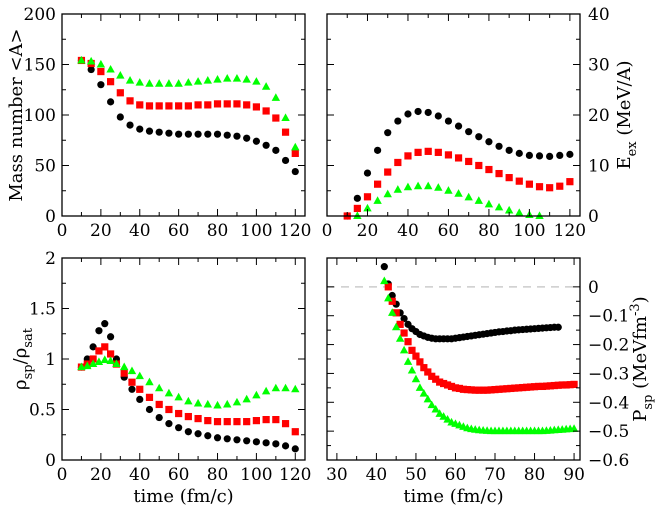  What do you see at coordinates (42, 411) in the screenshot?
I see `y-tick-label: 0.5` at bounding box center [42, 411].